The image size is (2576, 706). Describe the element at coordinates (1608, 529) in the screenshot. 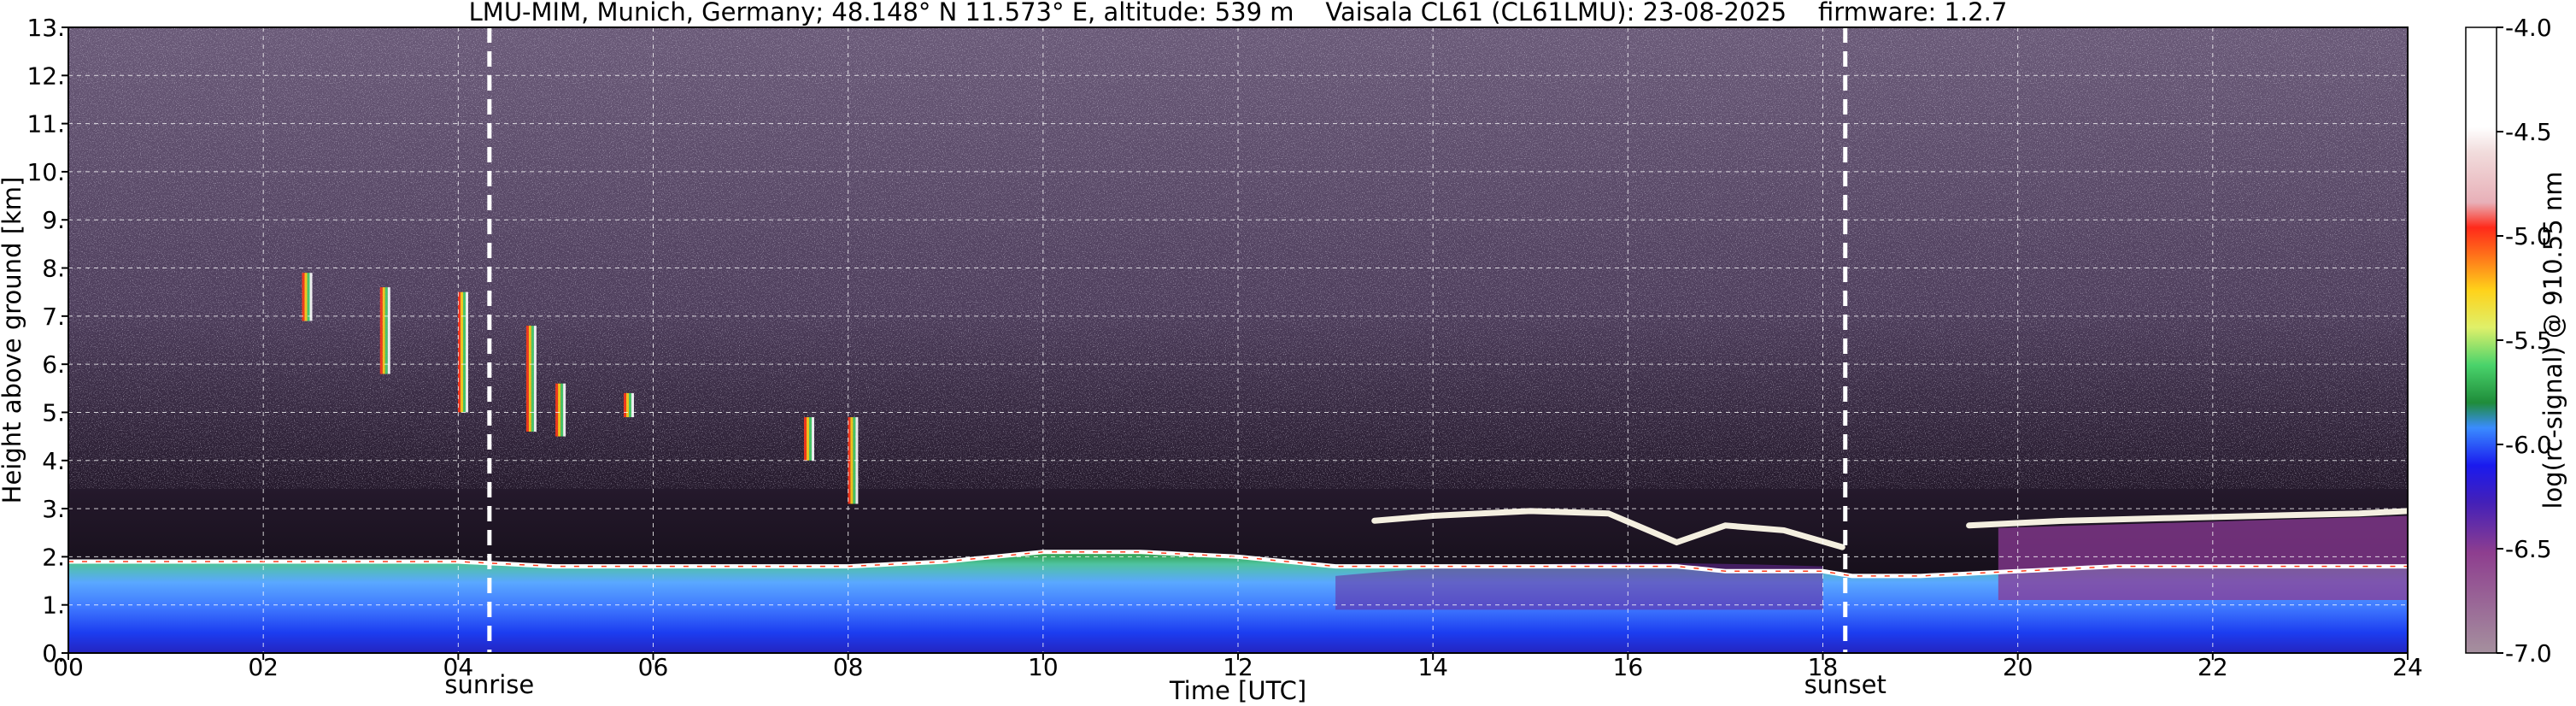

I see `elevated-aerosol-layer` at that location.